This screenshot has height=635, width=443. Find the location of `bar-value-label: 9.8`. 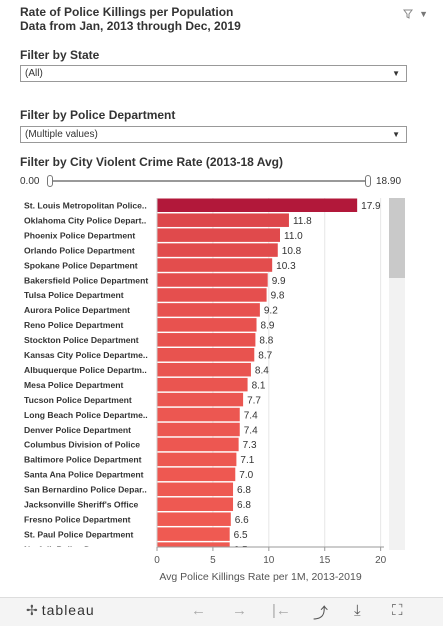

bar-value-label: 9.8 is located at coordinates (278, 296).